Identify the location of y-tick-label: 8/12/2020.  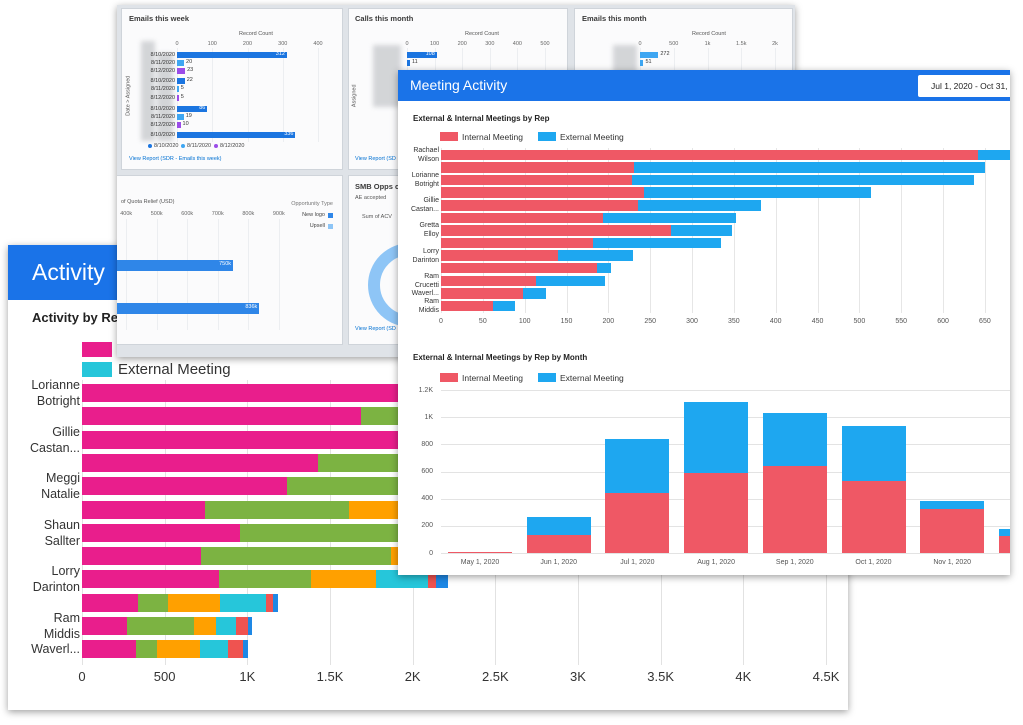
(162, 71).